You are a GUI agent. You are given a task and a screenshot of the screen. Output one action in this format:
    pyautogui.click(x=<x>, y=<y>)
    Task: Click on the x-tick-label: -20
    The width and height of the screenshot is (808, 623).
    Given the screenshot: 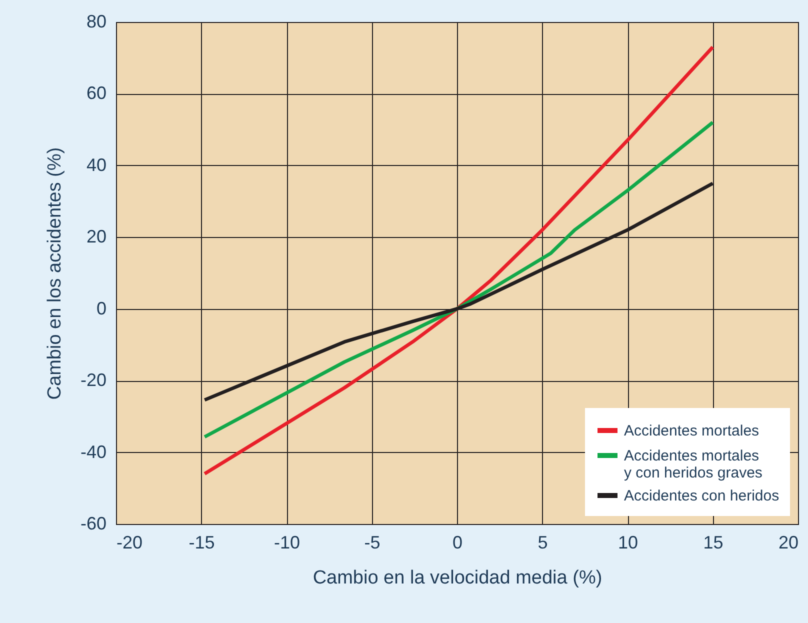 What is the action you would take?
    pyautogui.click(x=129, y=542)
    